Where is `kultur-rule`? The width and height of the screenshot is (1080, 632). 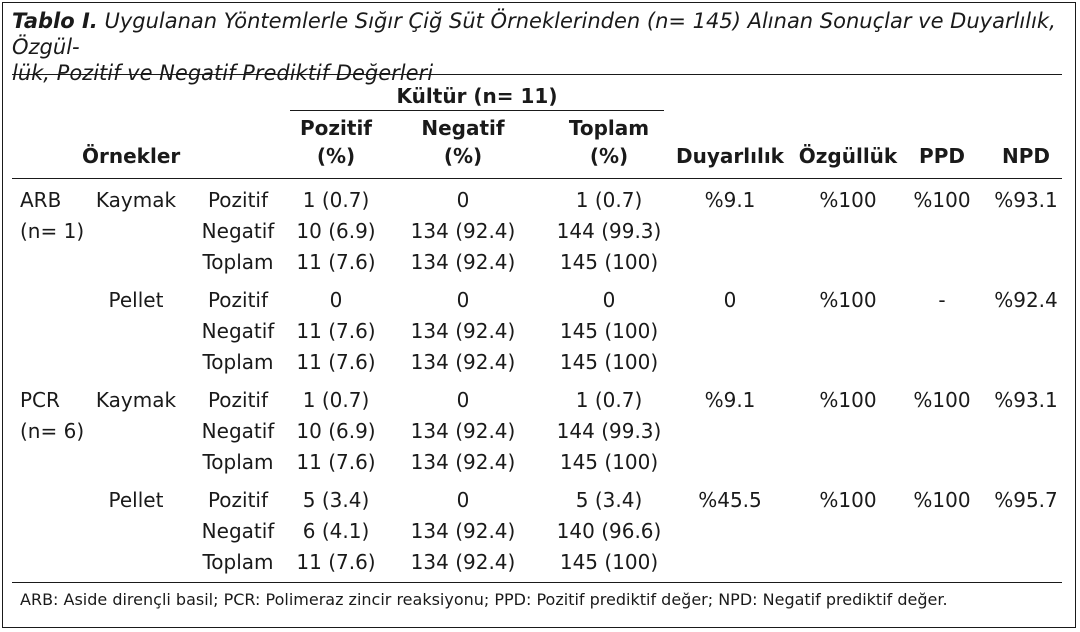 kultur-rule is located at coordinates (477, 110).